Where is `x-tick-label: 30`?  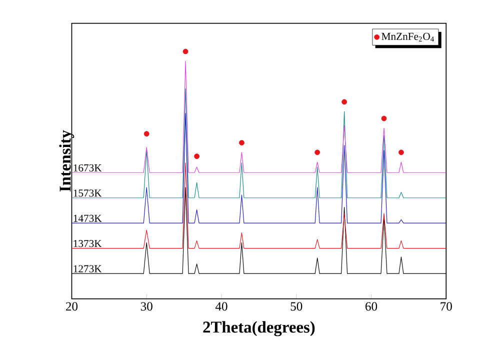
x-tick-label: 30 is located at coordinates (146, 306).